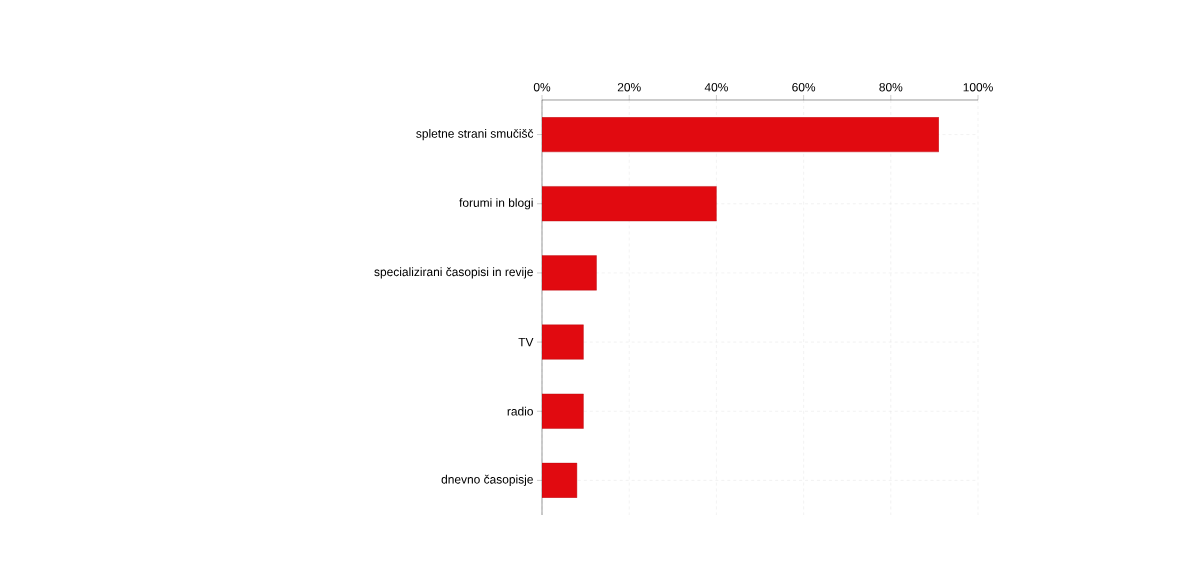 The height and width of the screenshot is (561, 1184). What do you see at coordinates (475, 134) in the screenshot?
I see `y-tick-label: spletne strani smučišč` at bounding box center [475, 134].